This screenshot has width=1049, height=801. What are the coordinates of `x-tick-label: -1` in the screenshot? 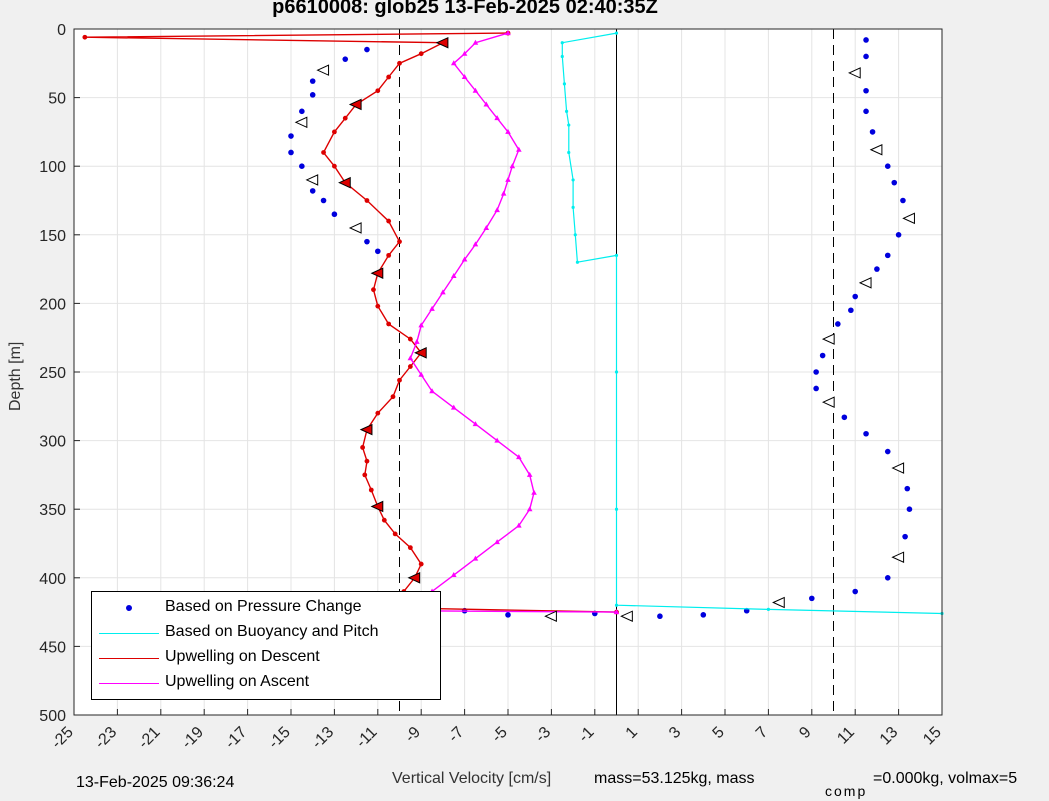 It's located at (587, 735).